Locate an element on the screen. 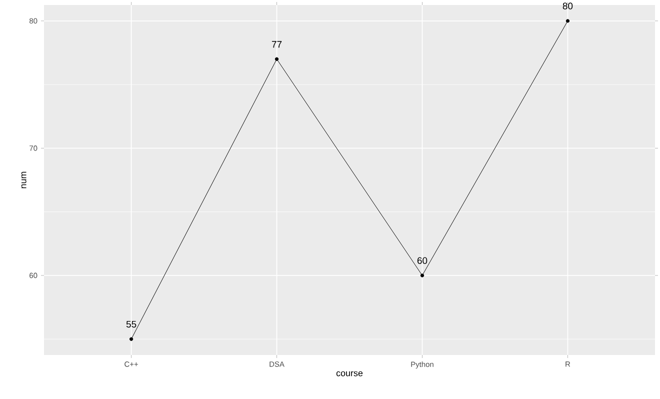 The image size is (660, 399). y-axis-title: num is located at coordinates (23, 180).